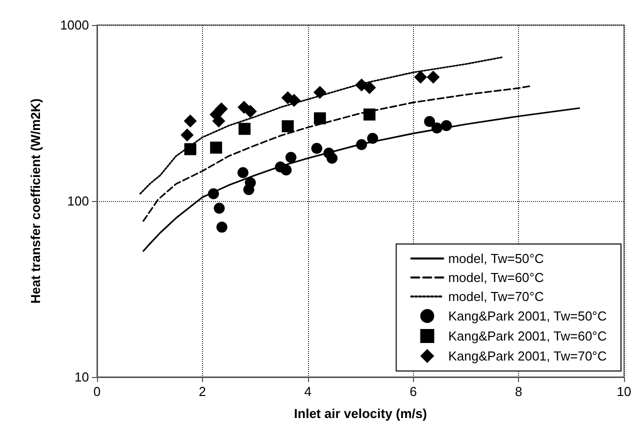 This screenshot has width=643, height=439. I want to click on y-axis-title: Heat transfer coefficient (W/m2K), so click(35, 201).